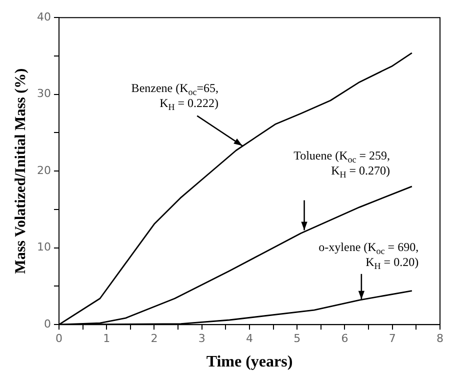 This screenshot has height=384, width=458. What do you see at coordinates (392, 339) in the screenshot?
I see `x-tick-label: 7` at bounding box center [392, 339].